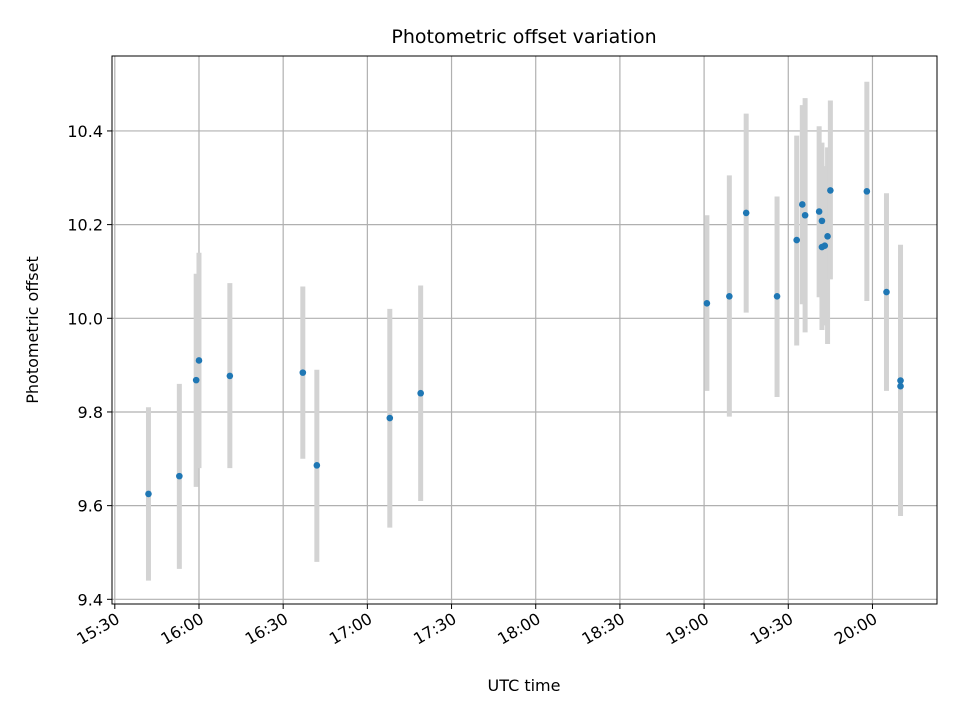 The width and height of the screenshot is (960, 720). I want to click on y-tick-label: 10.0, so click(85, 318).